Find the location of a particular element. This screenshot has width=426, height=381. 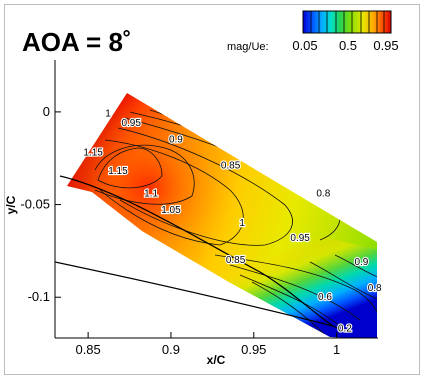

chart-title: AOA = 8˚ is located at coordinates (77, 42).